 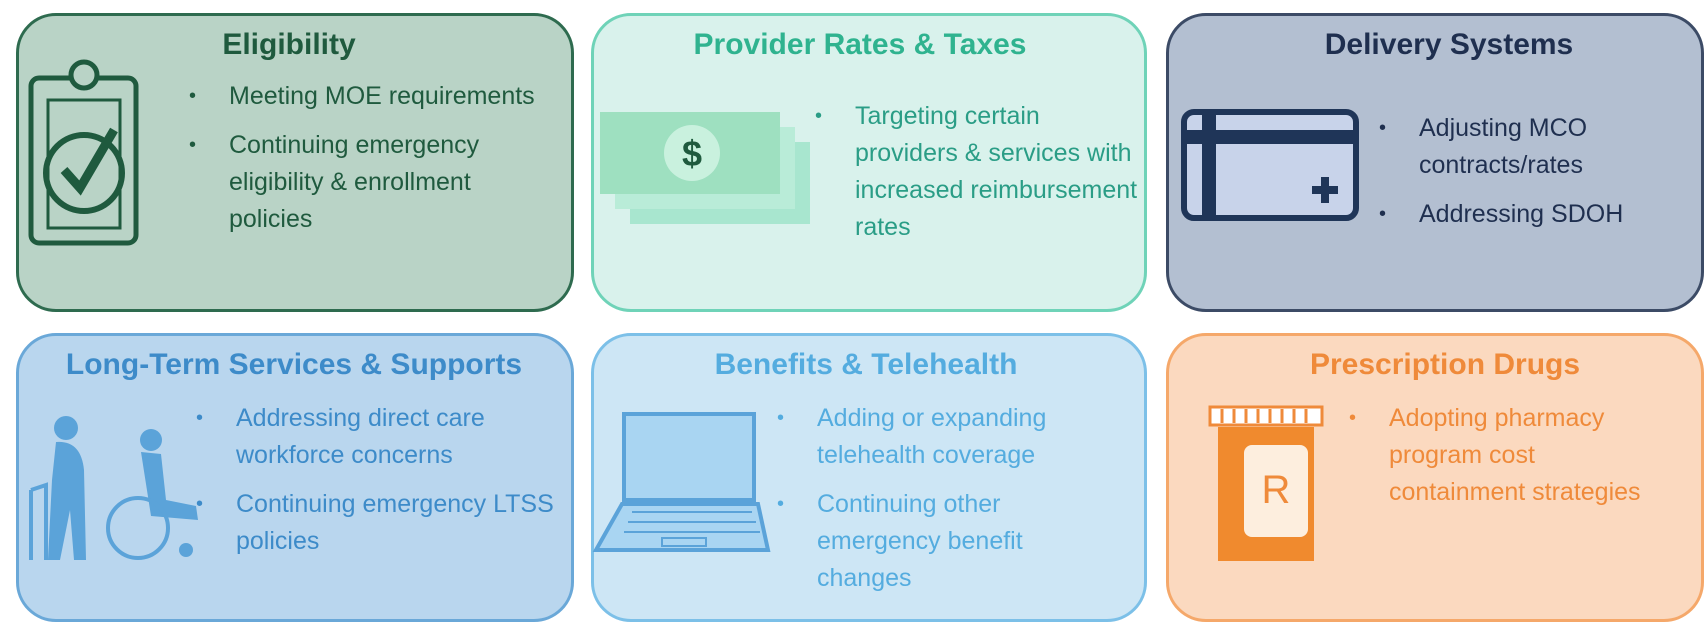 I want to click on bullet: Addressing SDOH, so click(x=1534, y=214).